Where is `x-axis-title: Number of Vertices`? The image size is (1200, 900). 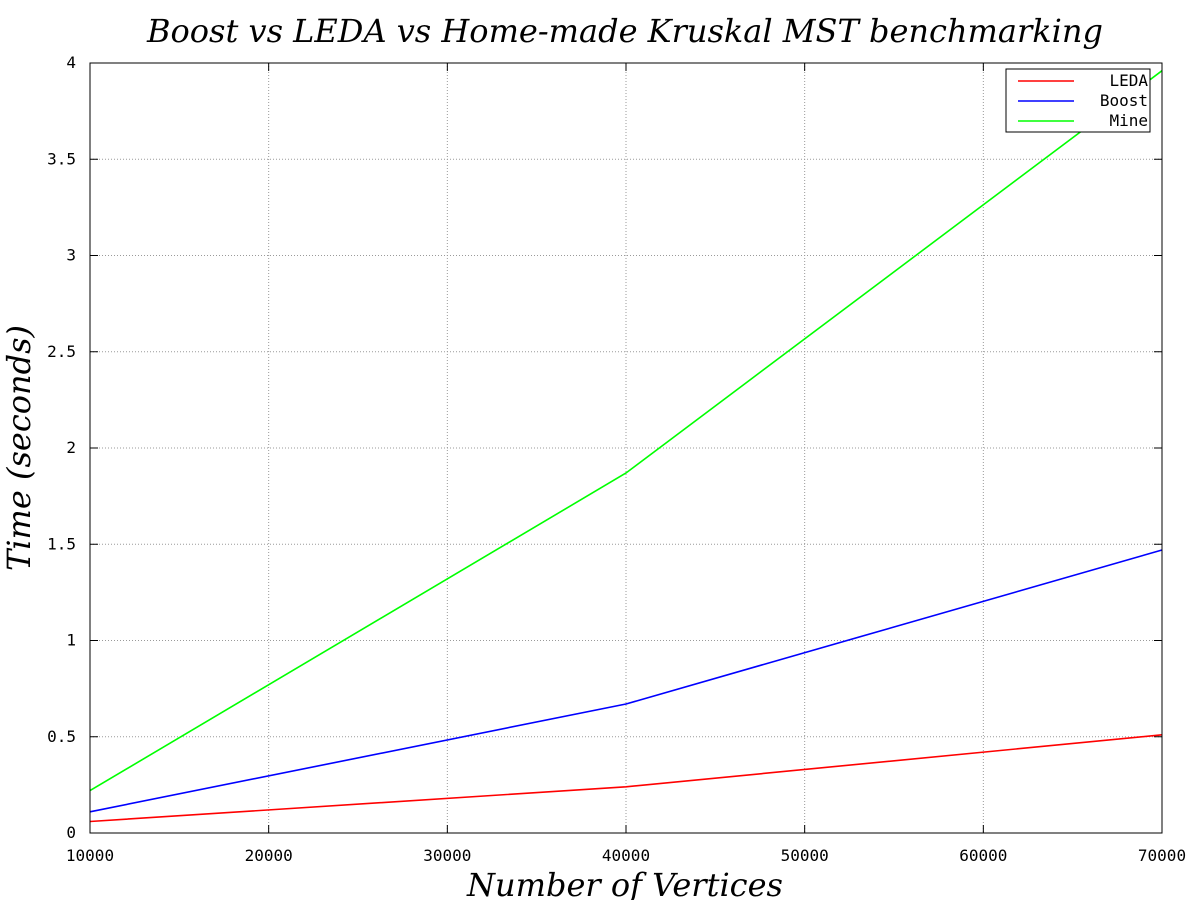 x-axis-title: Number of Vertices is located at coordinates (624, 883).